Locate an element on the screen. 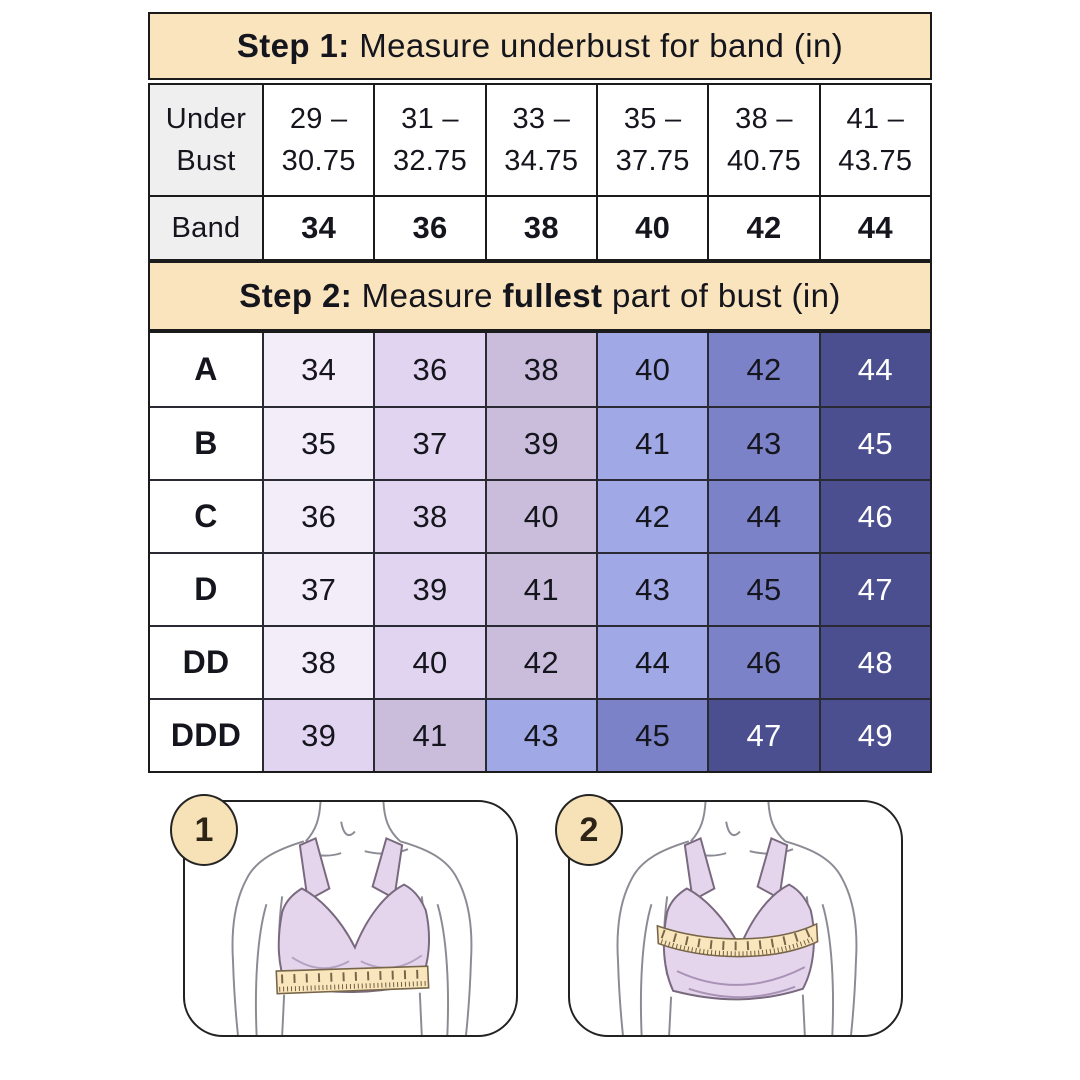  underbust-illustration-card is located at coordinates (350, 918).